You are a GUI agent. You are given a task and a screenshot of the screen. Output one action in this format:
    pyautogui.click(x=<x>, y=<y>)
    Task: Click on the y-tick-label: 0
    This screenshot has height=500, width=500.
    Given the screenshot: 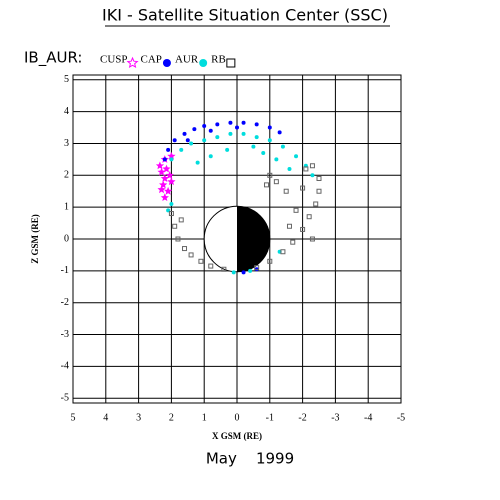 What is the action you would take?
    pyautogui.click(x=66, y=238)
    